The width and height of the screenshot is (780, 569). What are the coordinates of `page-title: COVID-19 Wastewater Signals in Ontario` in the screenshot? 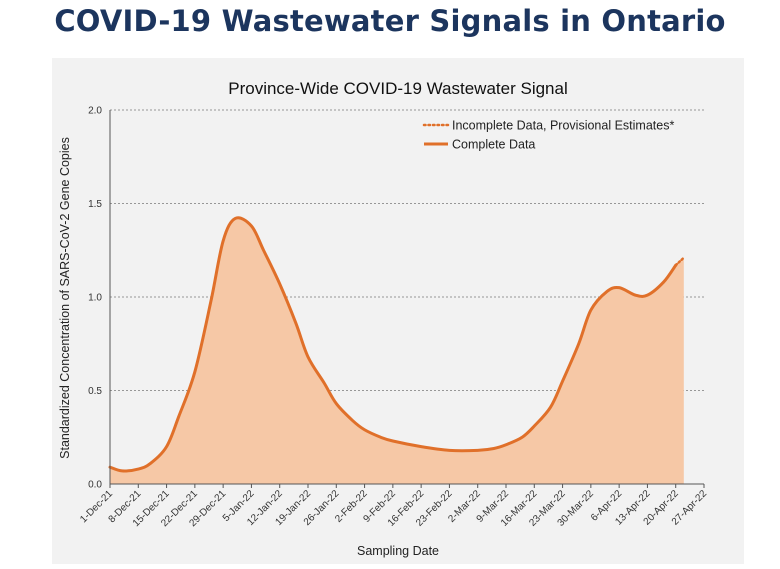 It's located at (390, 21).